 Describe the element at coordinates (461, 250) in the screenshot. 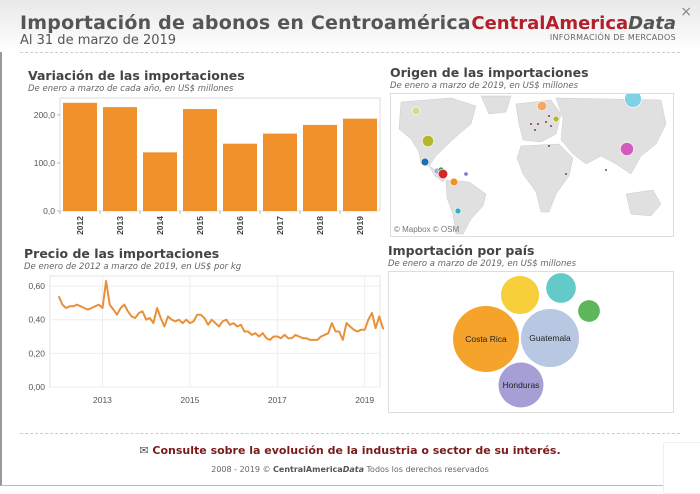

I see `by-country-title: Importación por país` at that location.